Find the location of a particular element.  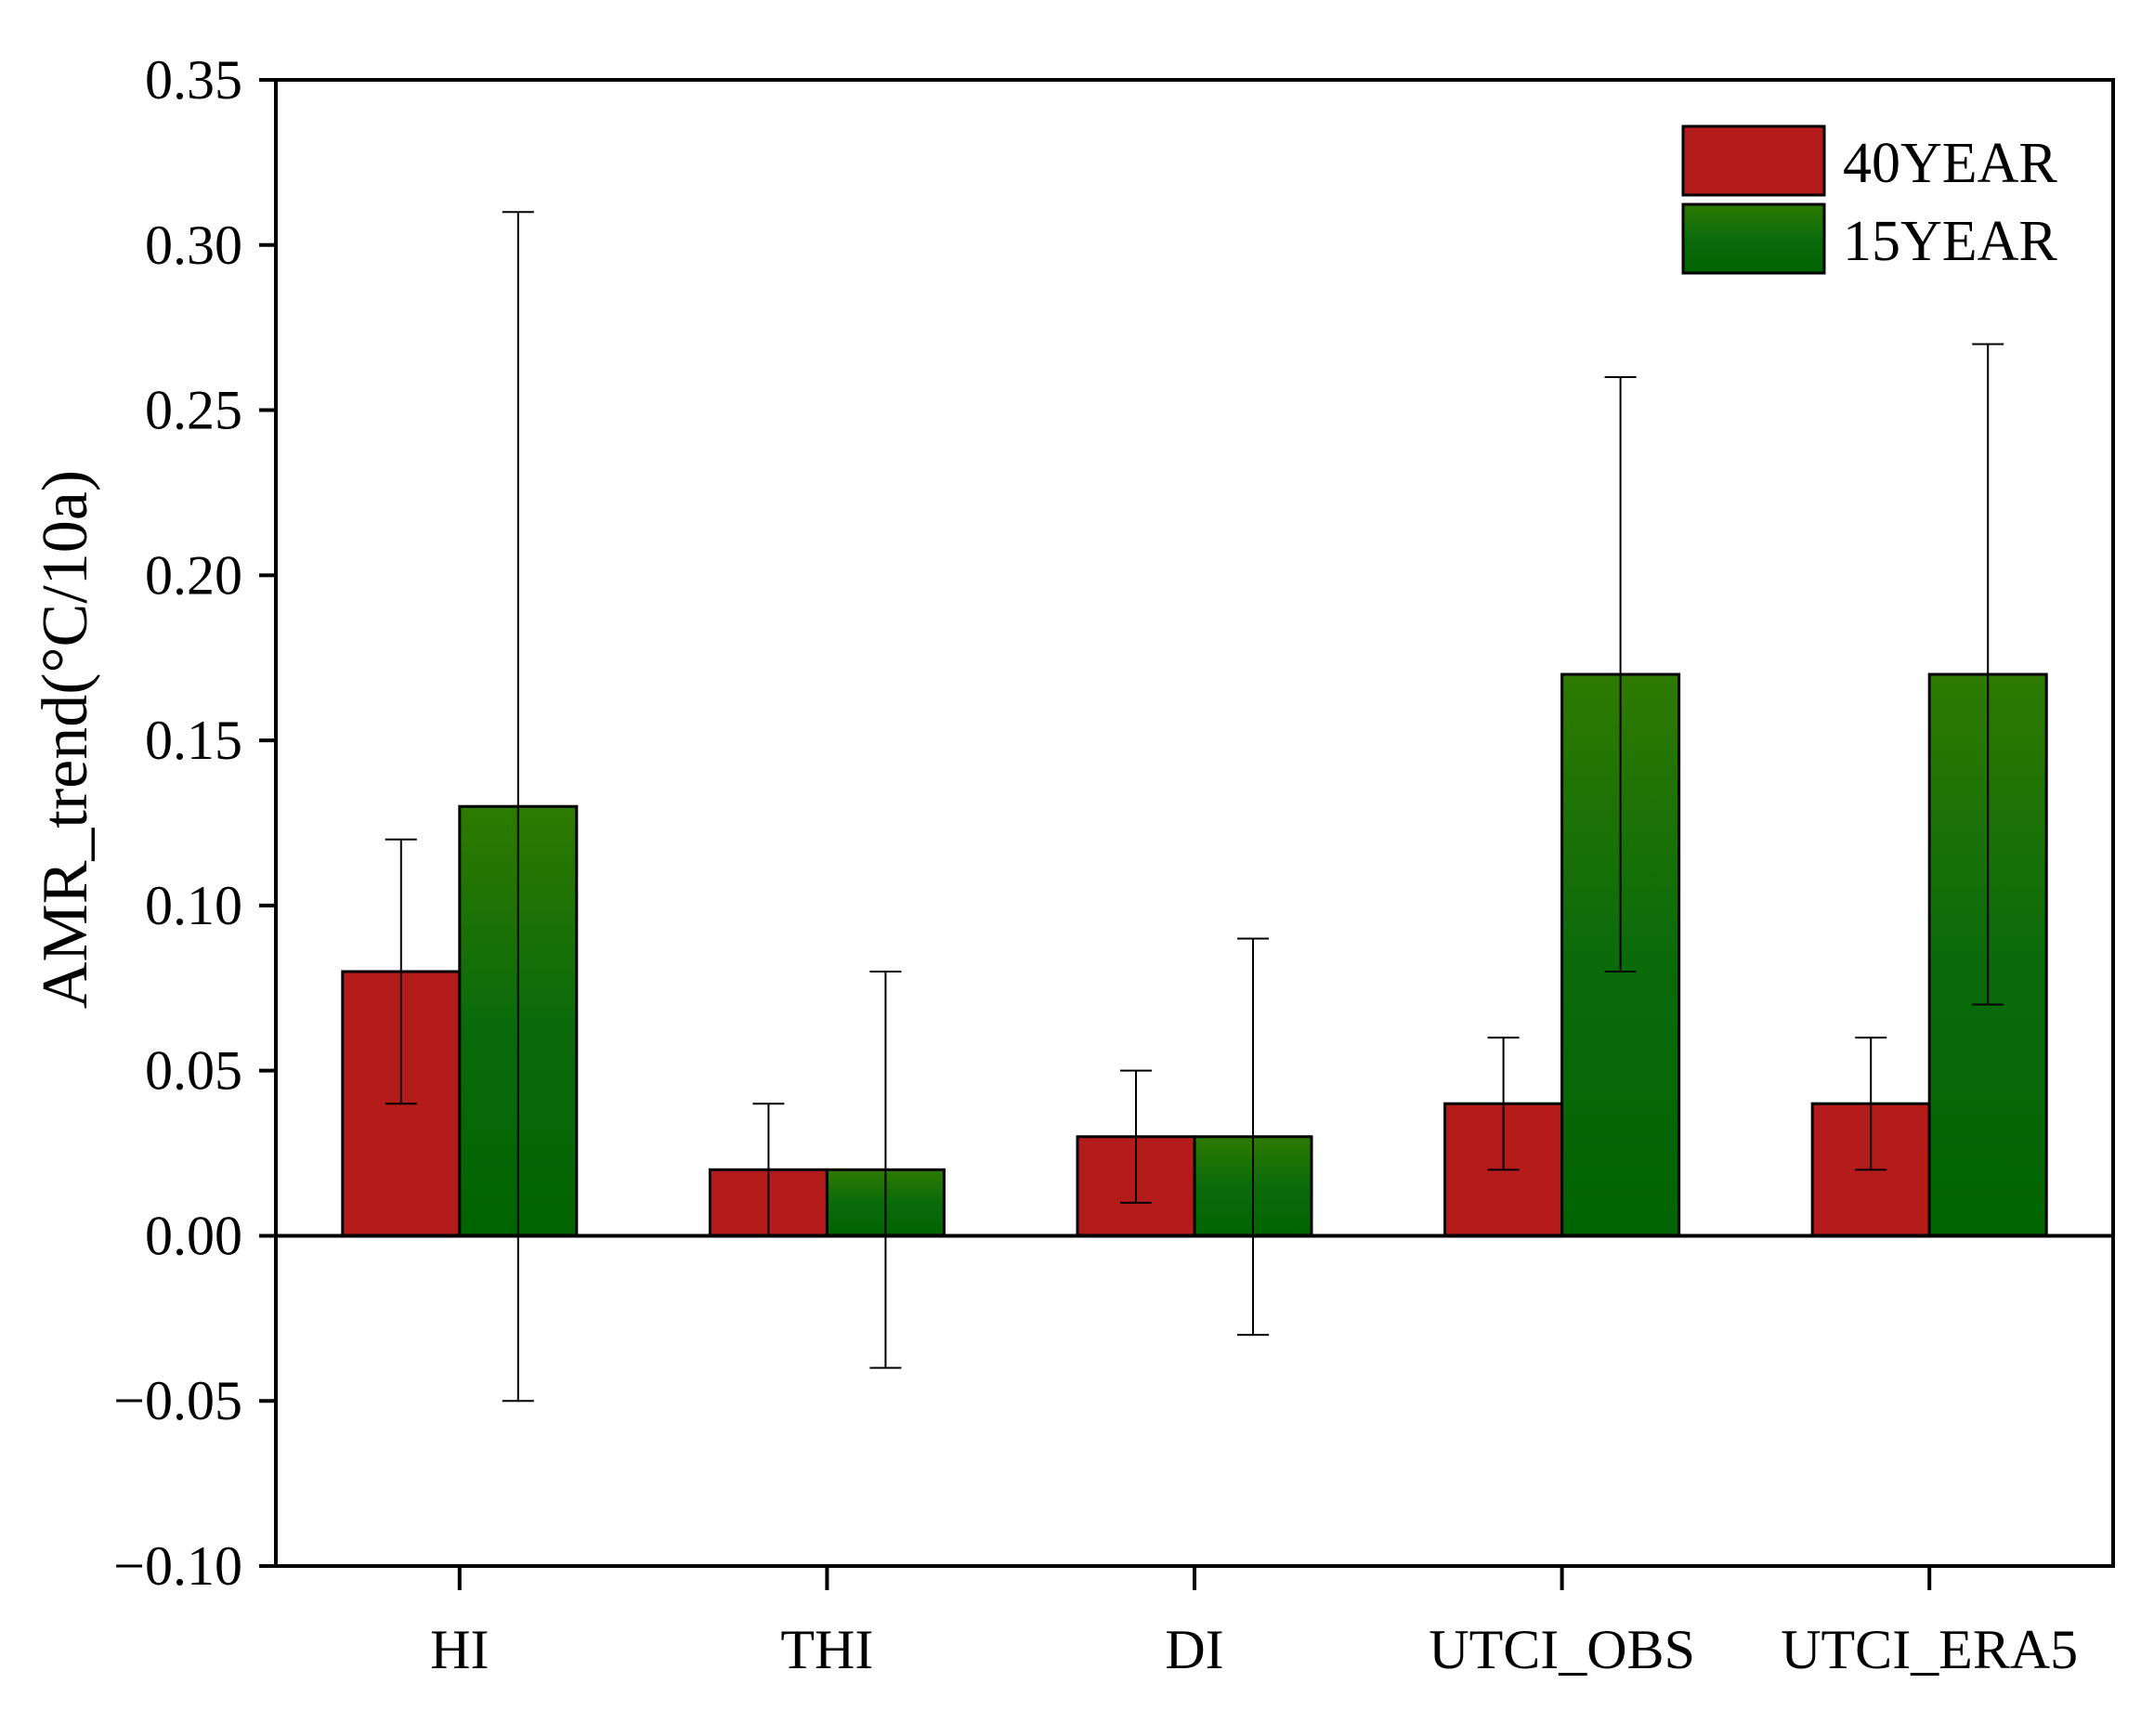

y-tick-label: 0.25 is located at coordinates (193, 411).